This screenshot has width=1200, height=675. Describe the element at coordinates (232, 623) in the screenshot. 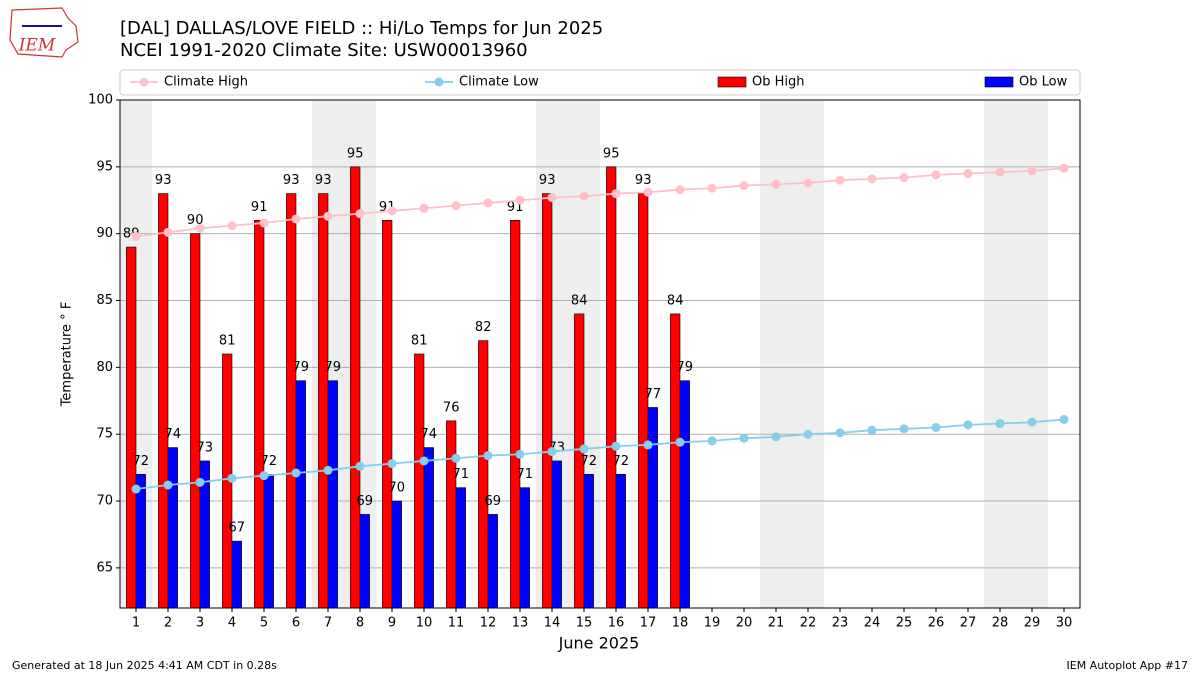

I see `x-tick-label: 4` at that location.